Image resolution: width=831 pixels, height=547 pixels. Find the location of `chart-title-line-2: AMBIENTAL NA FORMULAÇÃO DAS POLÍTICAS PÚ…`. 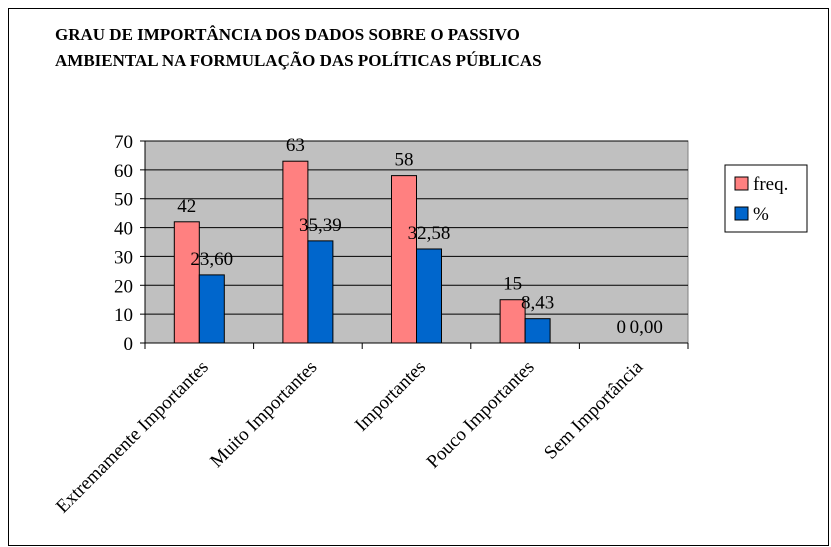

chart-title-line-2: AMBIENTAL NA FORMULAÇÃO DAS POLÍTICAS PÚ… is located at coordinates (298, 60).